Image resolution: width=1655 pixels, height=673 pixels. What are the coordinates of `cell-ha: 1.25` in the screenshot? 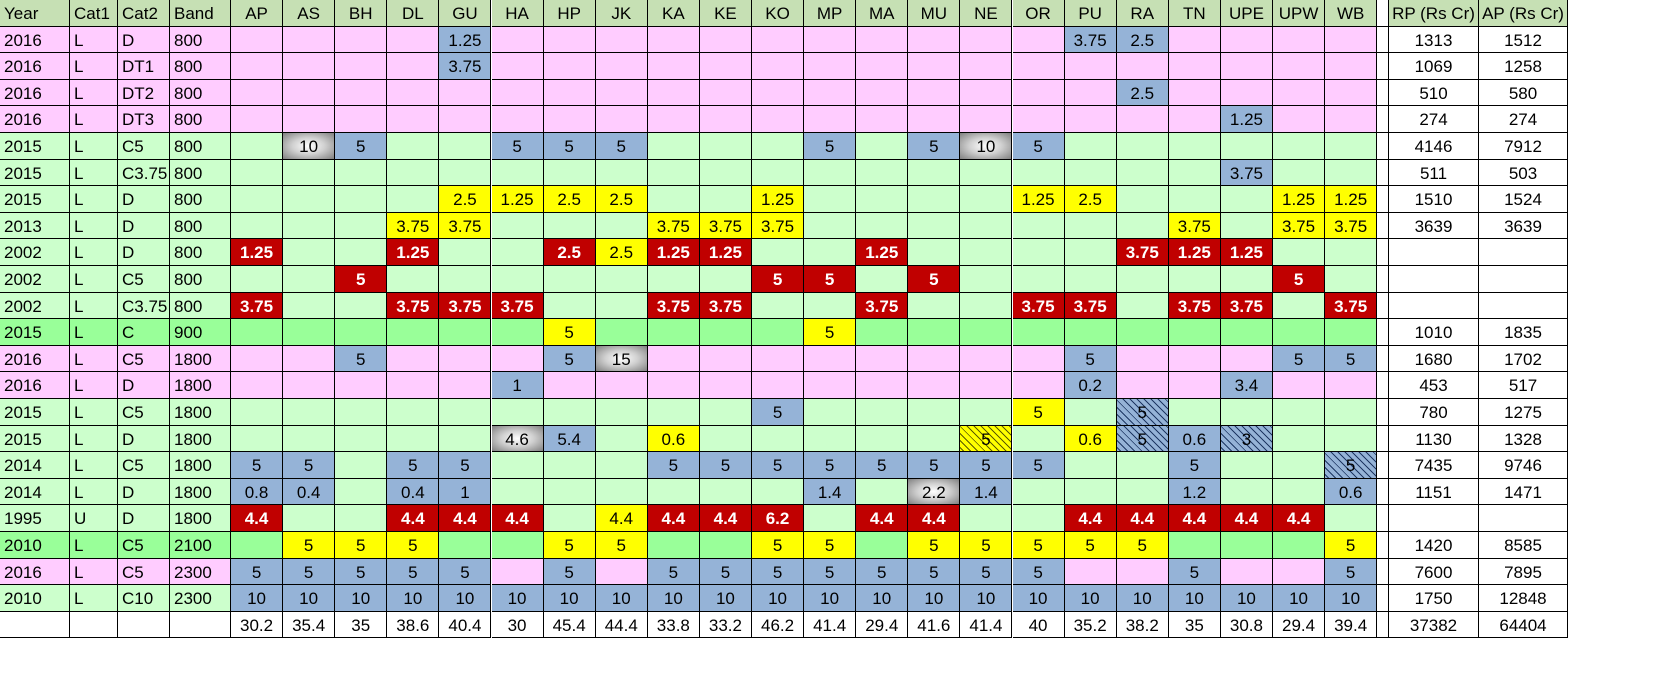 It's located at (517, 199).